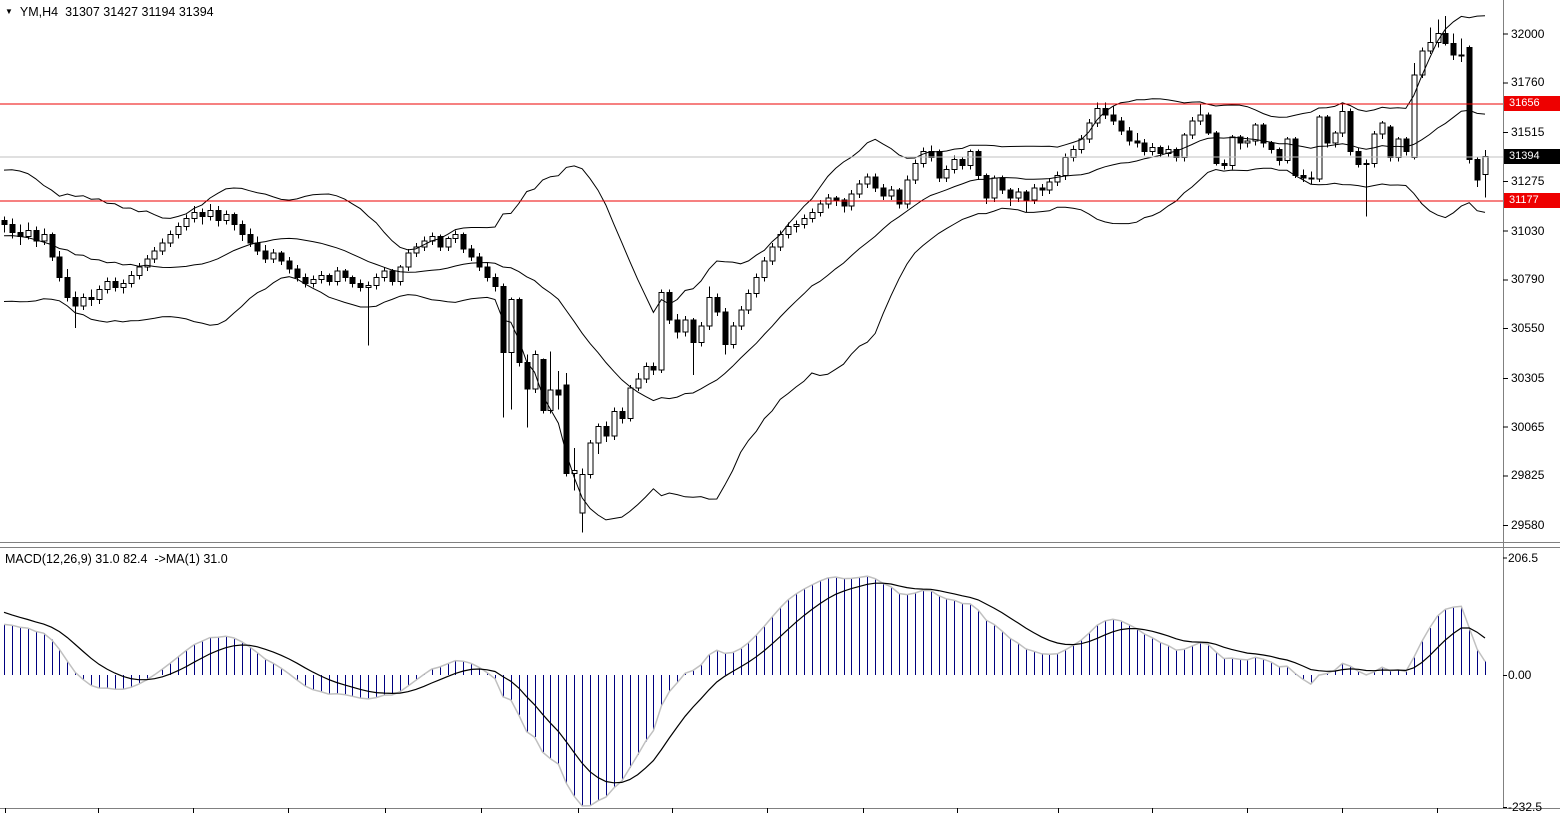 This screenshot has height=840, width=1560. Describe the element at coordinates (1528, 525) in the screenshot. I see `price-axis-label: 29580` at that location.